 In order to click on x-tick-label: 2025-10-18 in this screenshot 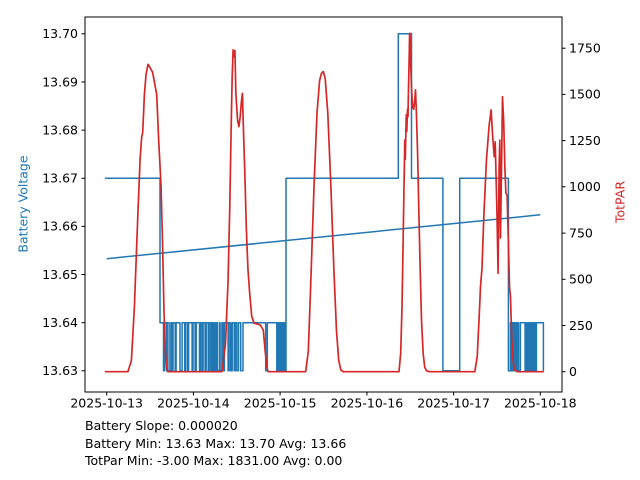, I will do `click(540, 403)`.